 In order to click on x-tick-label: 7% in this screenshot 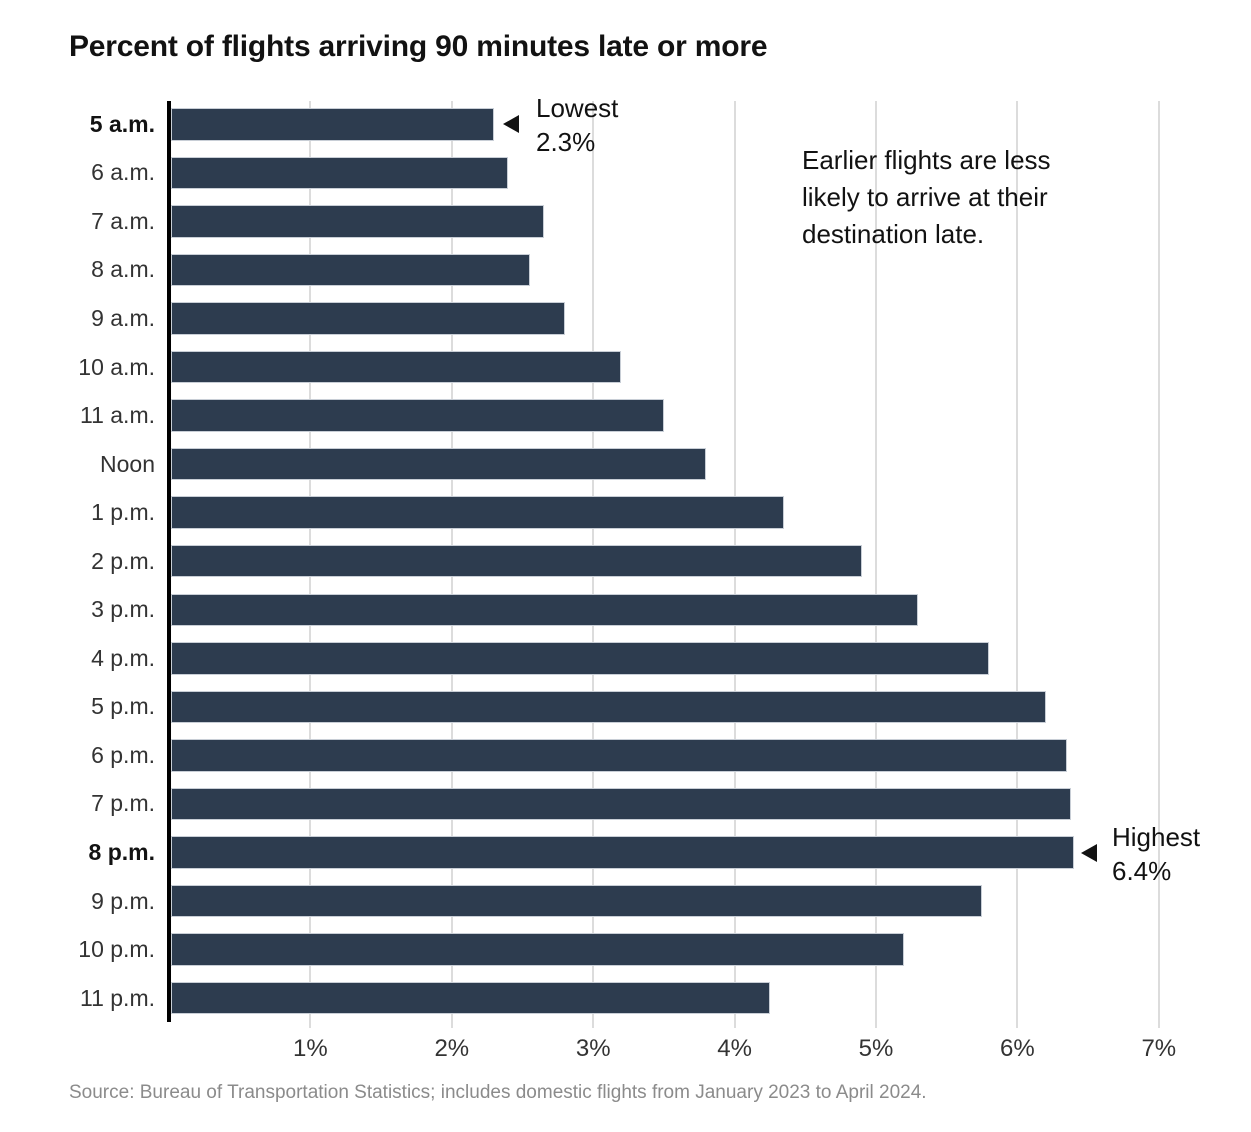, I will do `click(1159, 1048)`.